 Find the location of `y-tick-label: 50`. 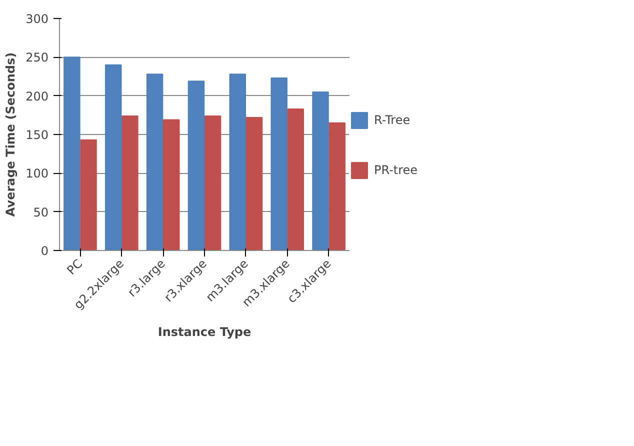

y-tick-label: 50 is located at coordinates (41, 212).